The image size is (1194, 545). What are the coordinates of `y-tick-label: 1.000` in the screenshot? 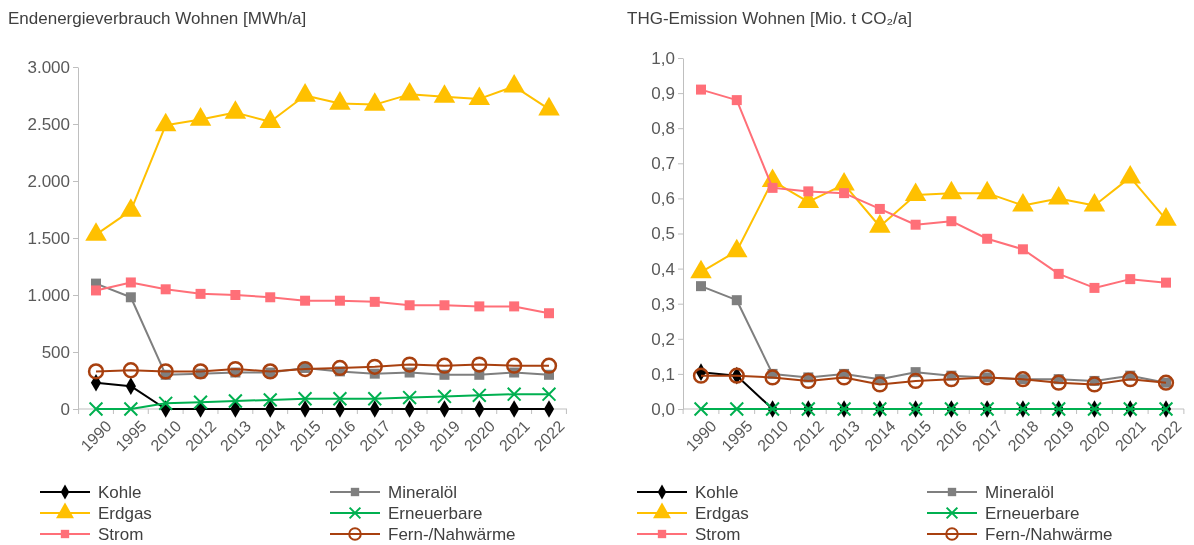 It's located at (48, 295).